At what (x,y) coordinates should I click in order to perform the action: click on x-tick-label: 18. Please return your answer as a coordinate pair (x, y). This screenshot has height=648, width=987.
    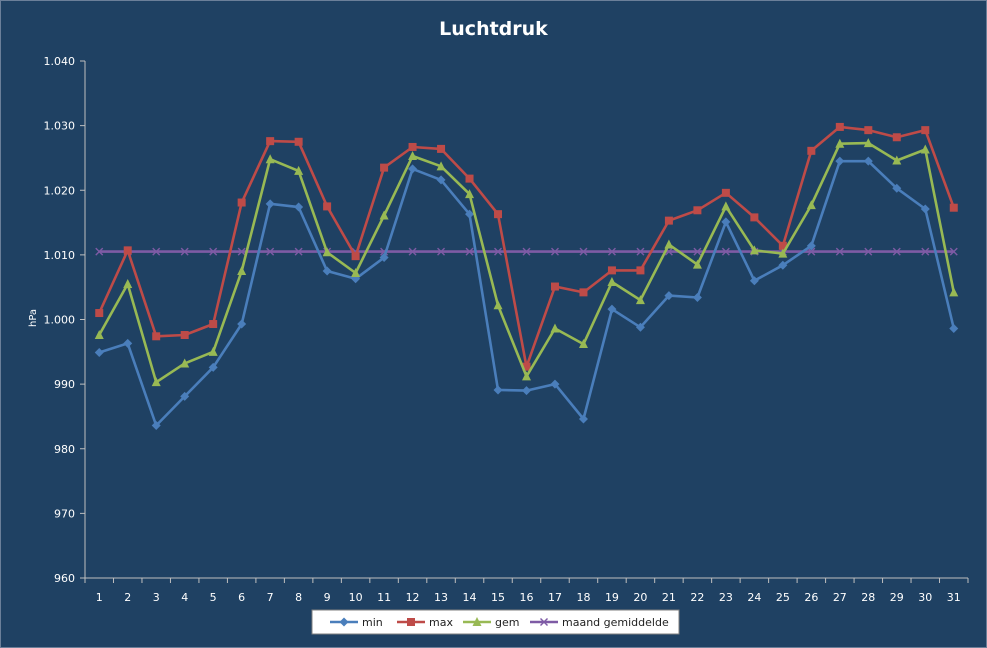
    Looking at the image, I should click on (583, 597).